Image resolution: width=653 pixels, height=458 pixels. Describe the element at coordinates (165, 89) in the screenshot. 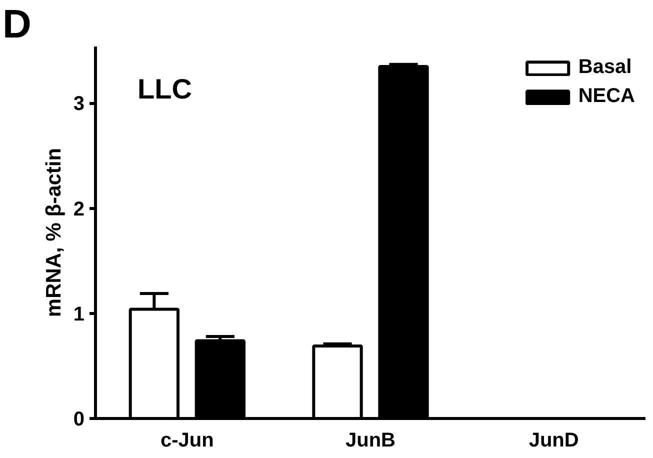

I see `annotation: LLC` at that location.